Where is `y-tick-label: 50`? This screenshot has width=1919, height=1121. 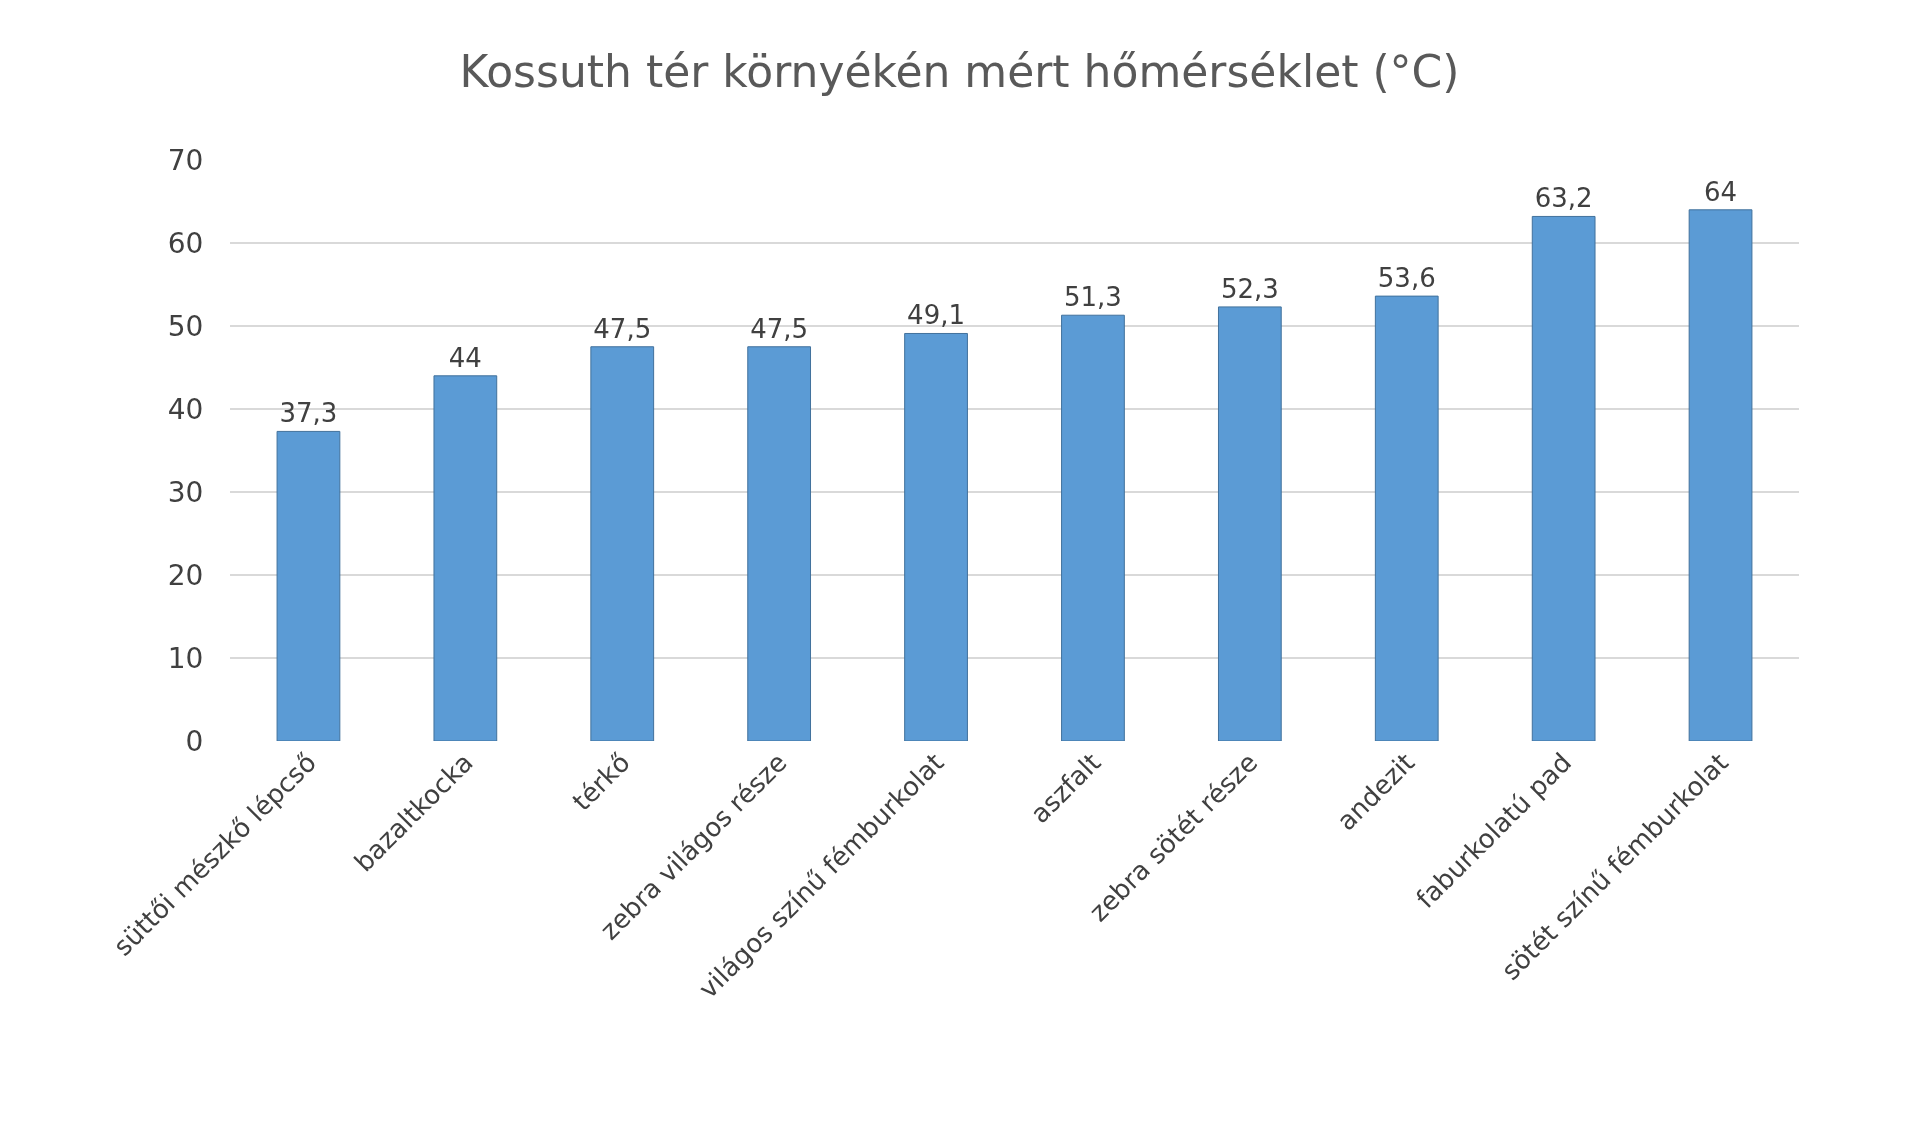
y-tick-label: 50 is located at coordinates (185, 326).